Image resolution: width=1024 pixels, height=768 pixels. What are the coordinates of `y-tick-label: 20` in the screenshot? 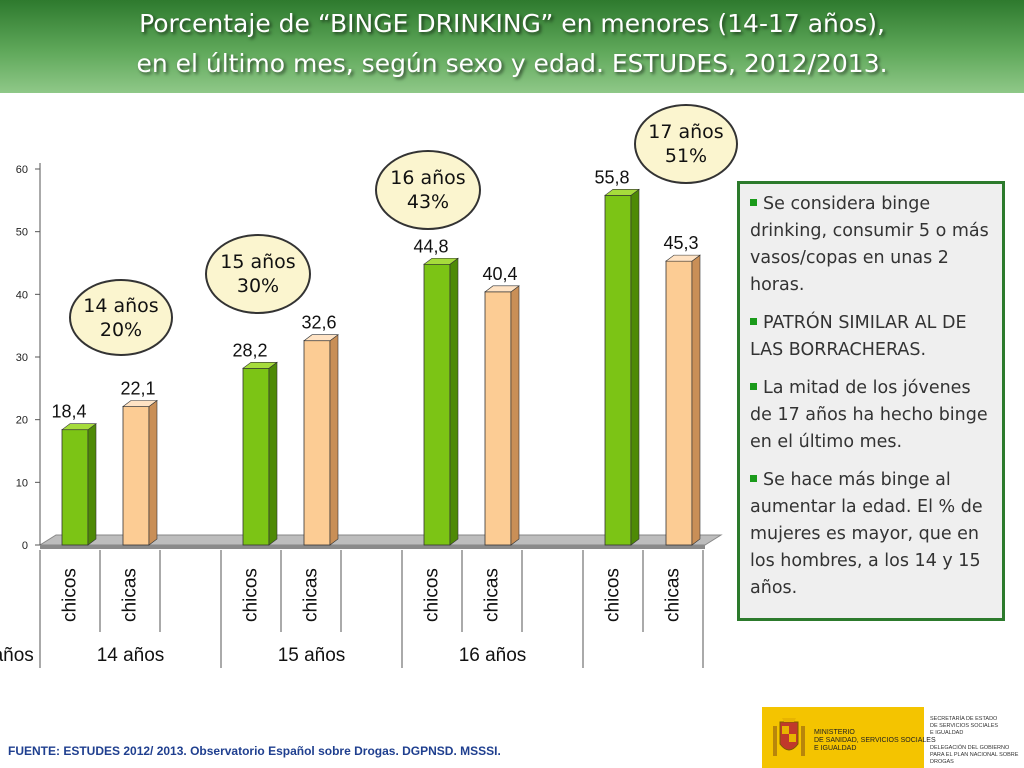 It's located at (22, 421).